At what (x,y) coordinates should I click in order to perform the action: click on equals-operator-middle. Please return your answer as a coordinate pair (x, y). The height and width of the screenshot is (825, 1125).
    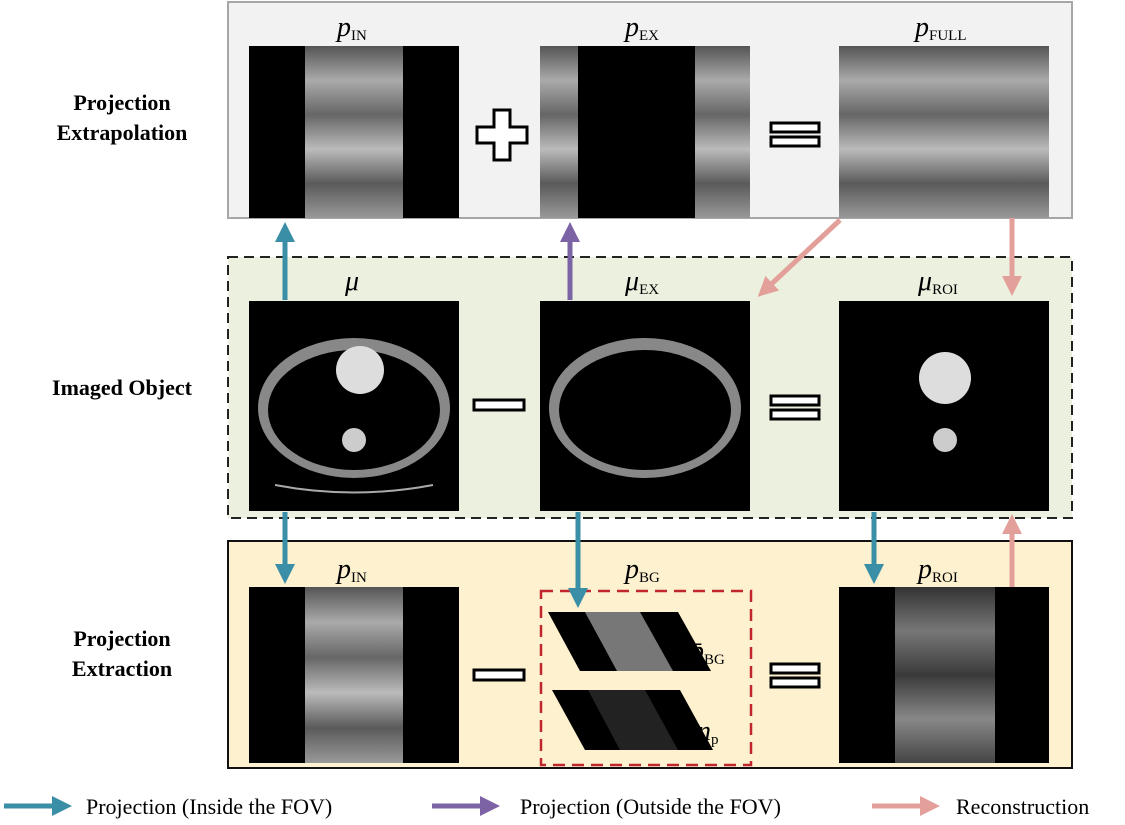
    Looking at the image, I should click on (795, 407).